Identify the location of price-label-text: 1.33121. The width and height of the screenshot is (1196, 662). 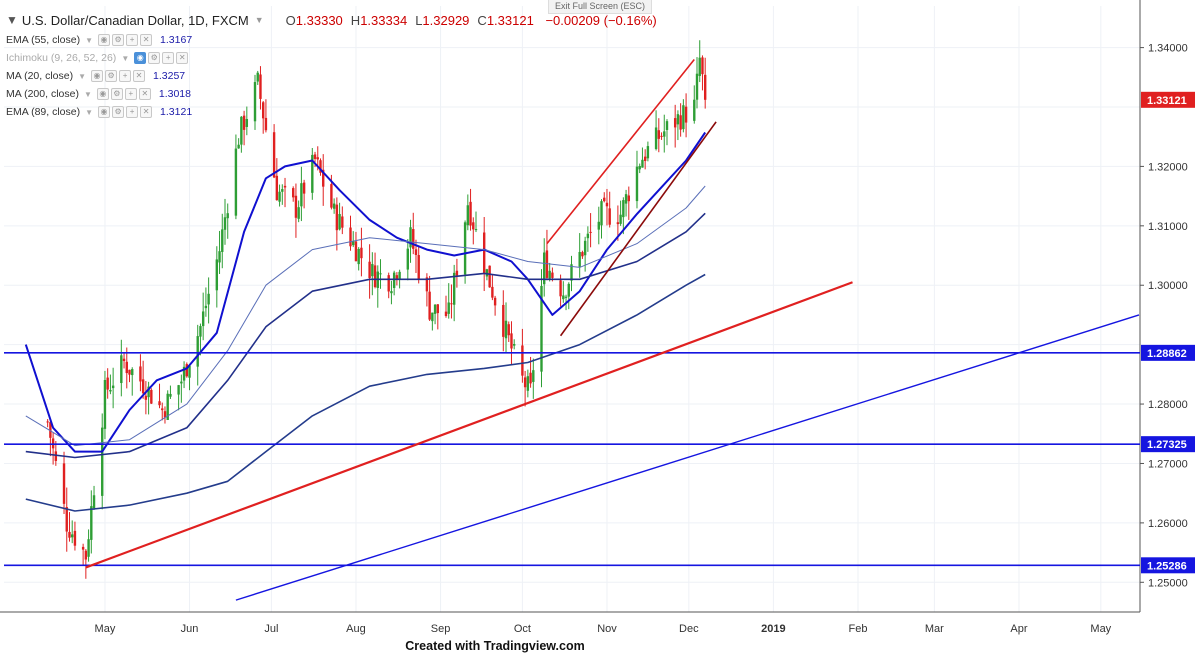
(1167, 101).